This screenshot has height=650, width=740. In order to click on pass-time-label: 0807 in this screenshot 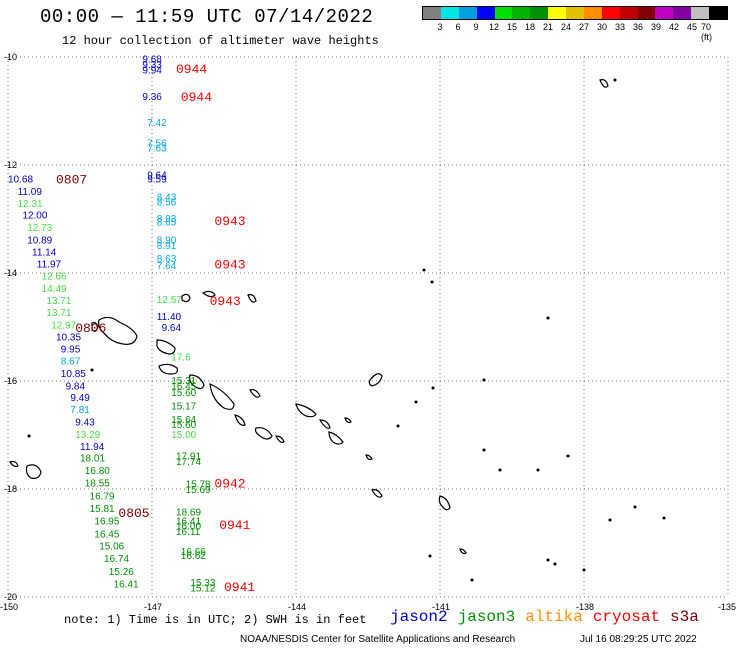, I will do `click(71, 180)`.